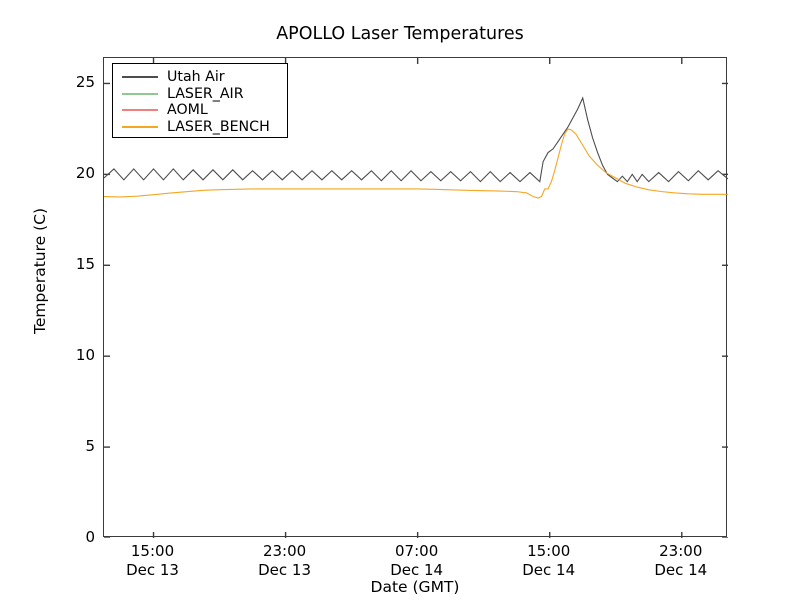  I want to click on legend-swatch-laser-air, so click(140, 93).